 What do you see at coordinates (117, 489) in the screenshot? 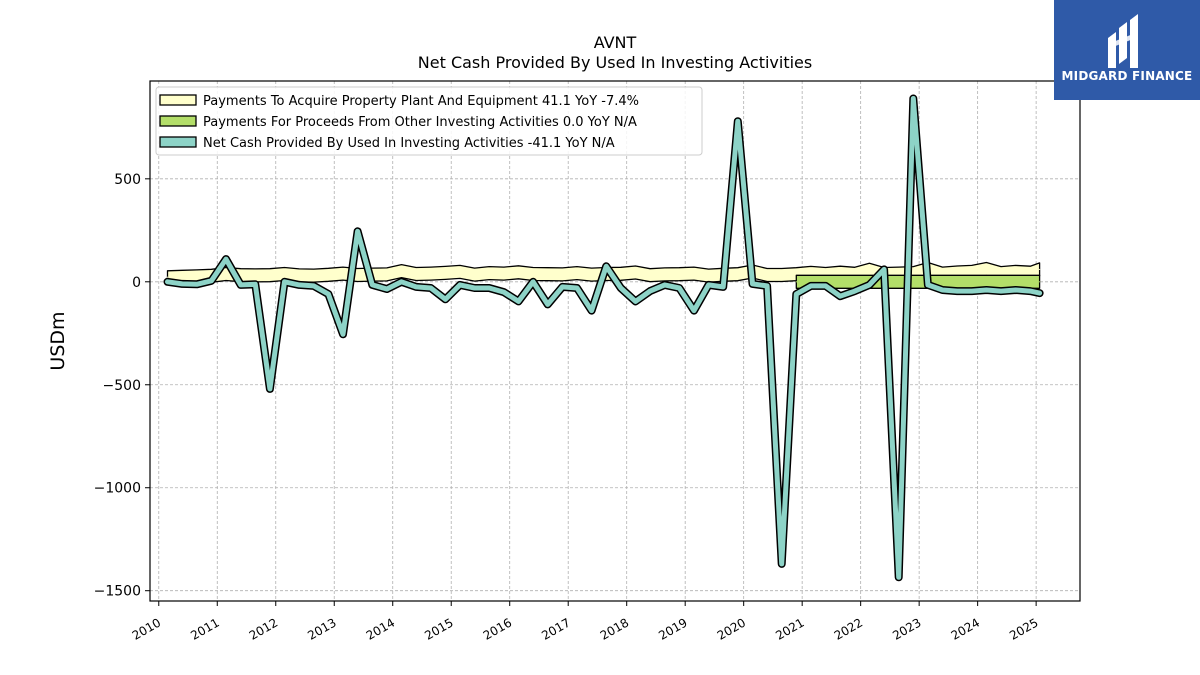
I see `y-tick-label: −1000` at bounding box center [117, 489].